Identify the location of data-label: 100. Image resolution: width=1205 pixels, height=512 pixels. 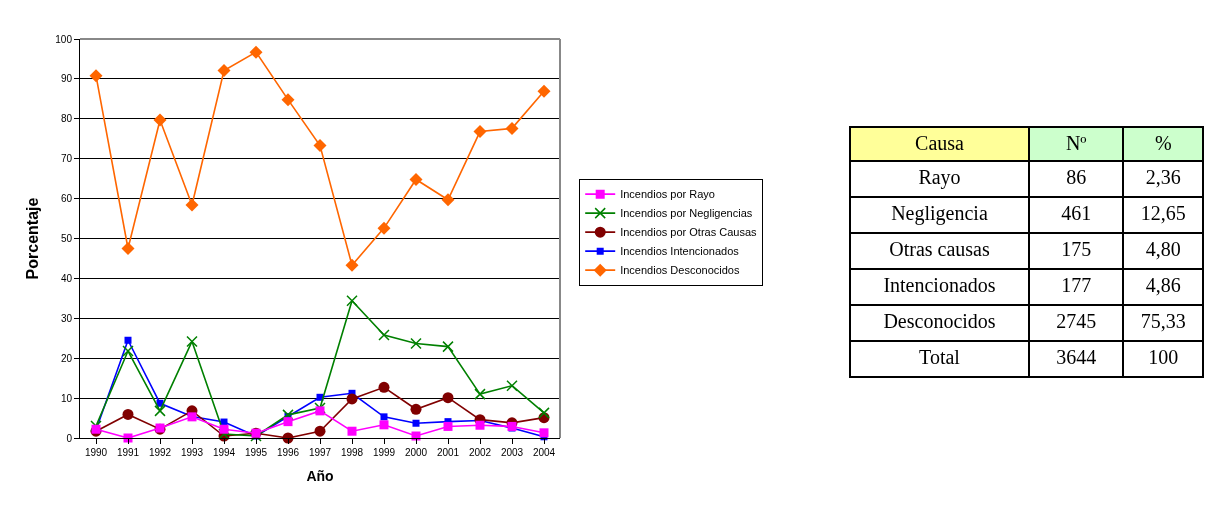
(1163, 357).